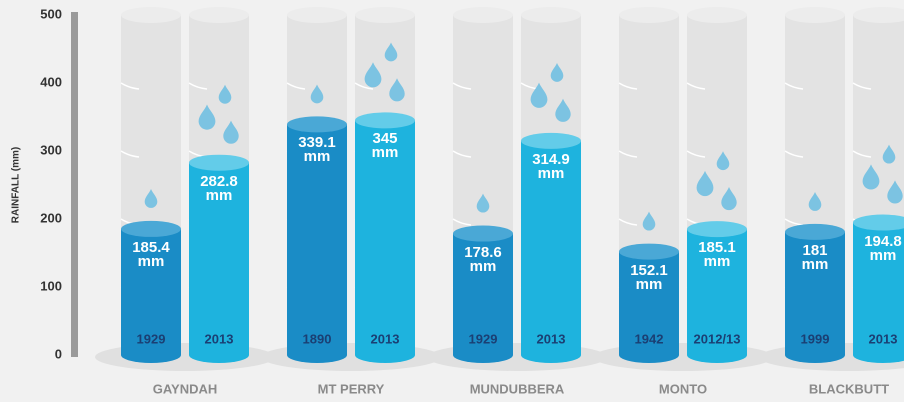 Image resolution: width=904 pixels, height=402 pixels. Describe the element at coordinates (683, 388) in the screenshot. I see `x-tick-label: MONTO` at that location.